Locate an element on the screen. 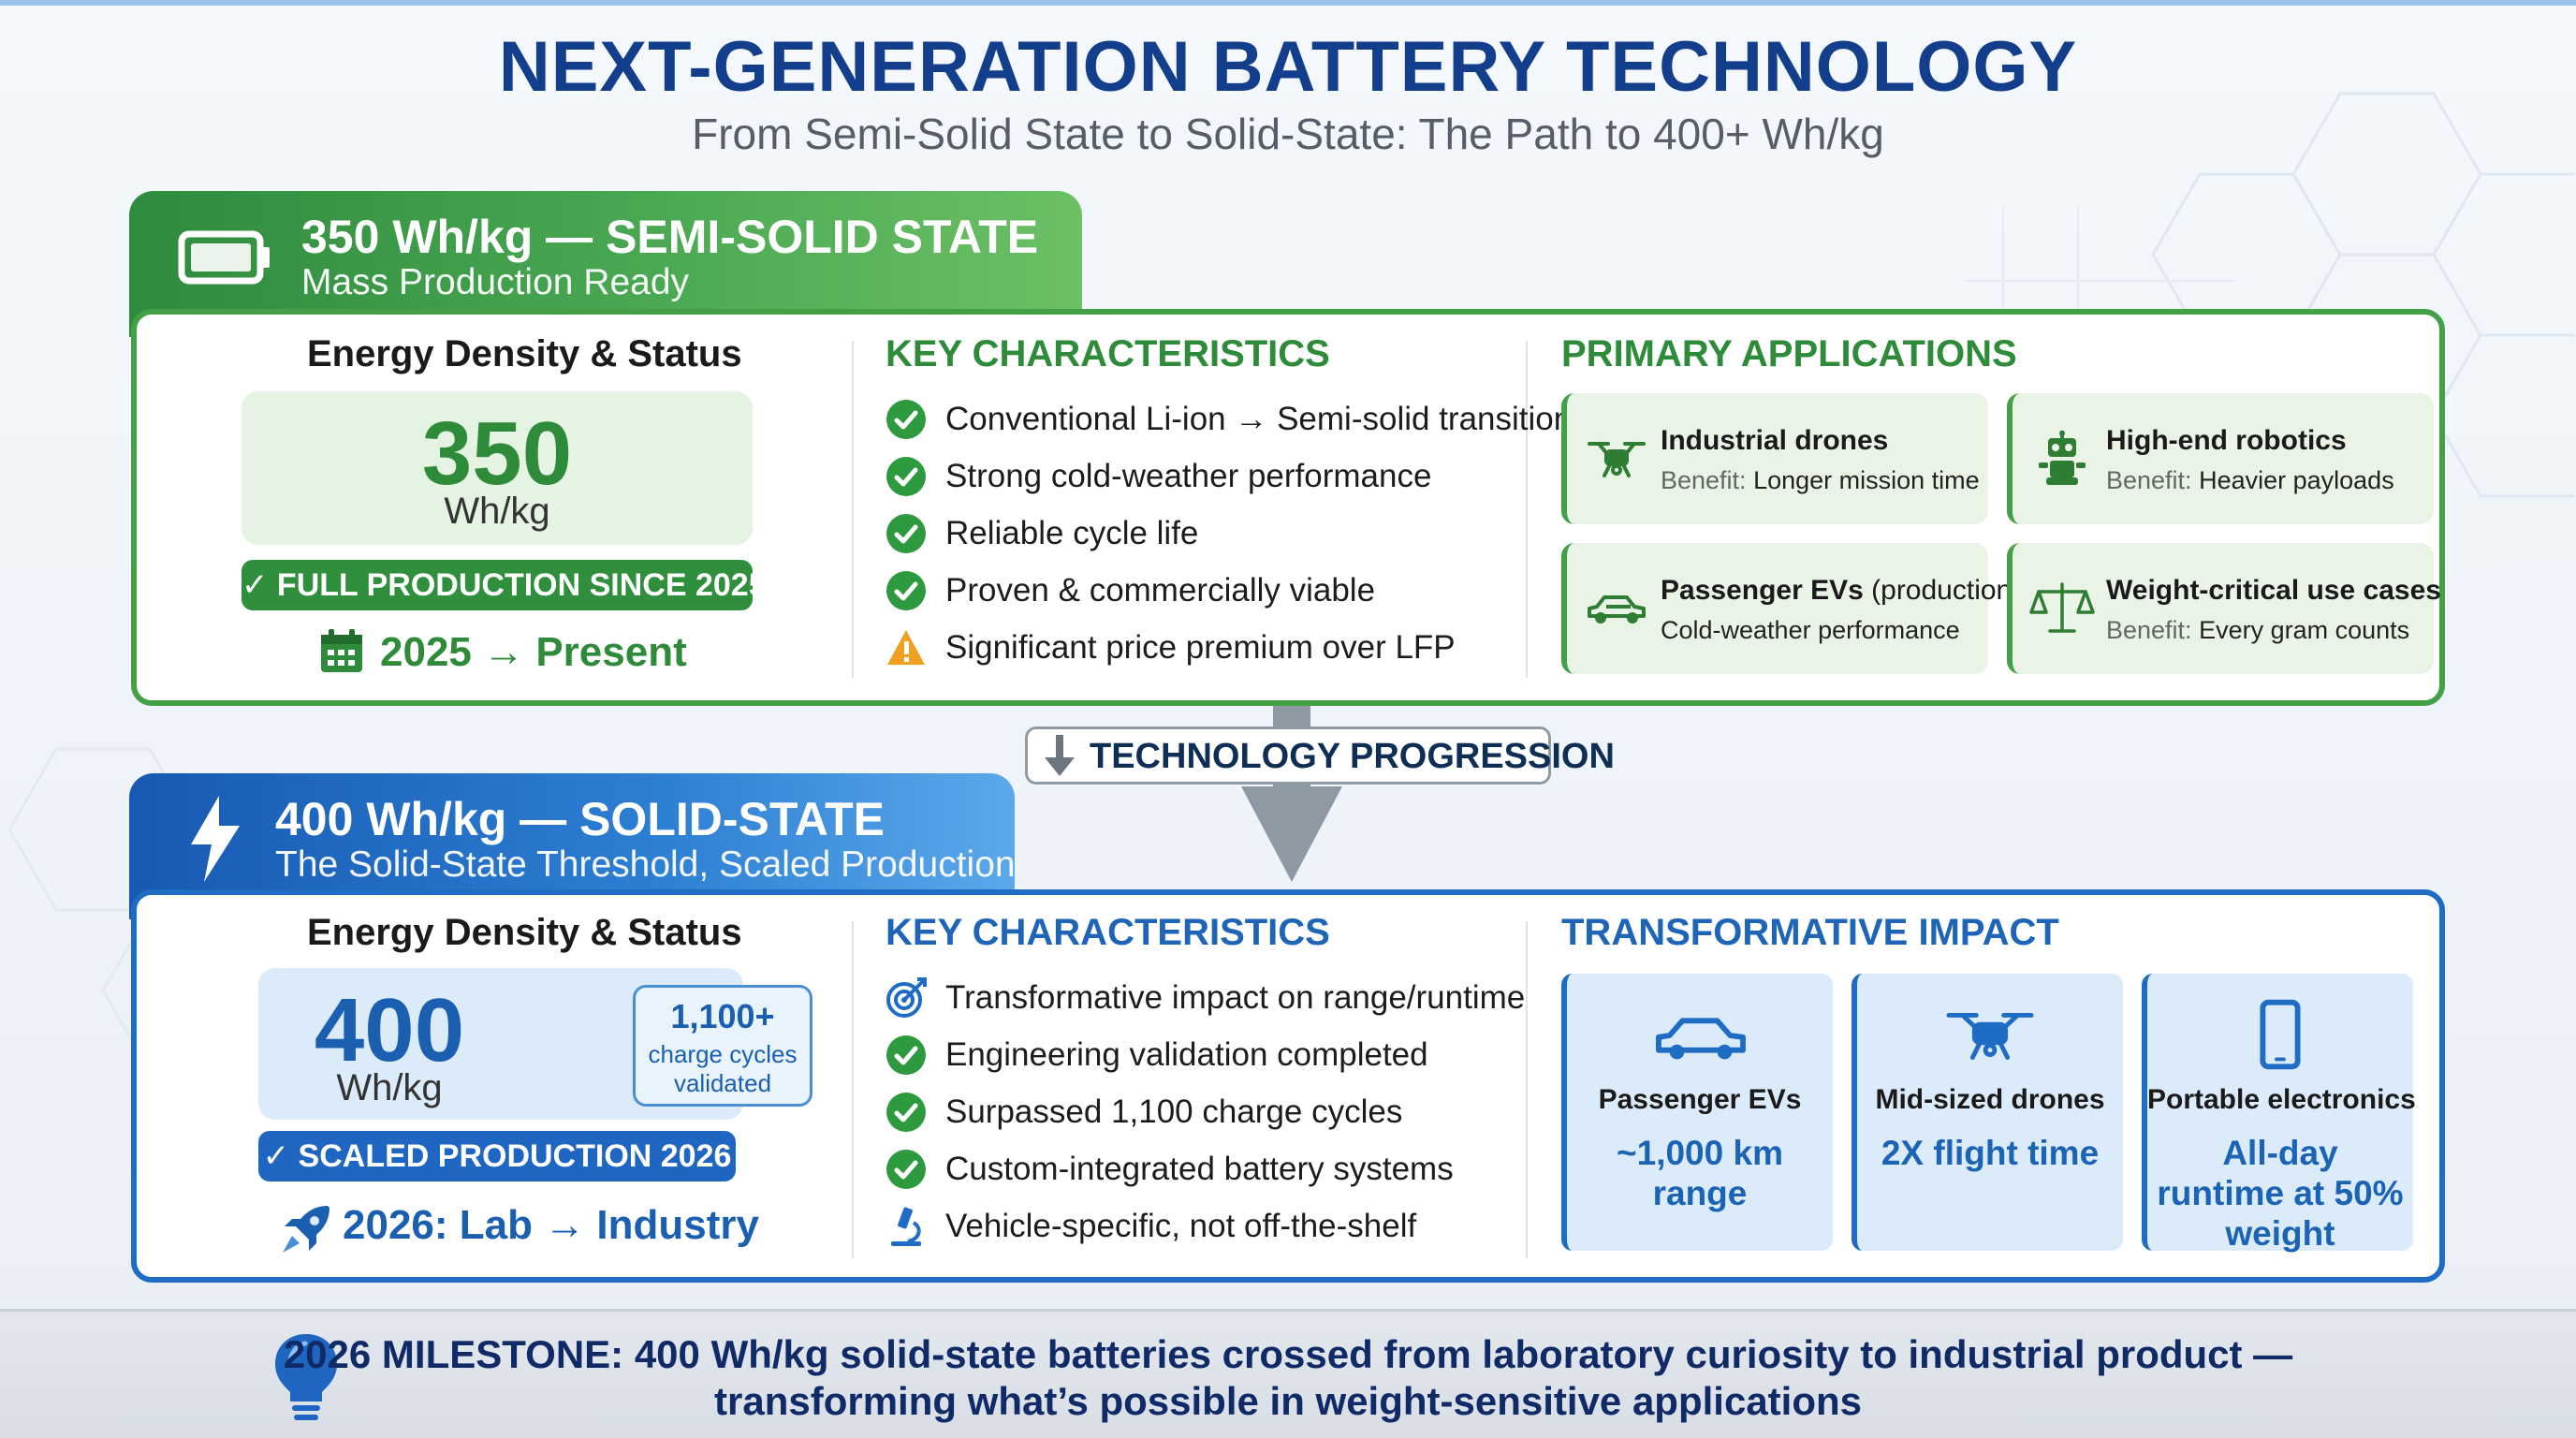  lightning-icon is located at coordinates (215, 839).